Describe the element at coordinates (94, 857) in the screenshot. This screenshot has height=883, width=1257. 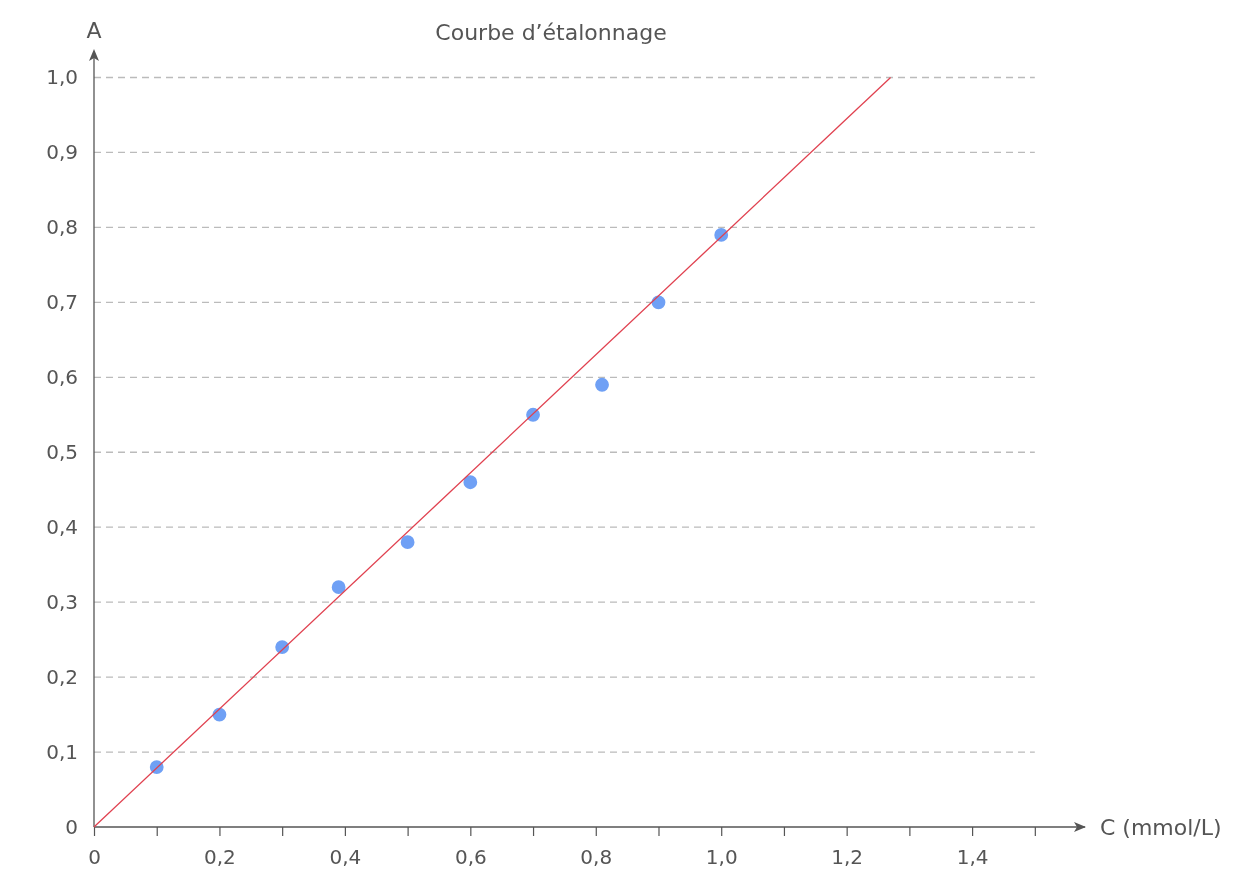
I see `x-tick-label: 0` at that location.